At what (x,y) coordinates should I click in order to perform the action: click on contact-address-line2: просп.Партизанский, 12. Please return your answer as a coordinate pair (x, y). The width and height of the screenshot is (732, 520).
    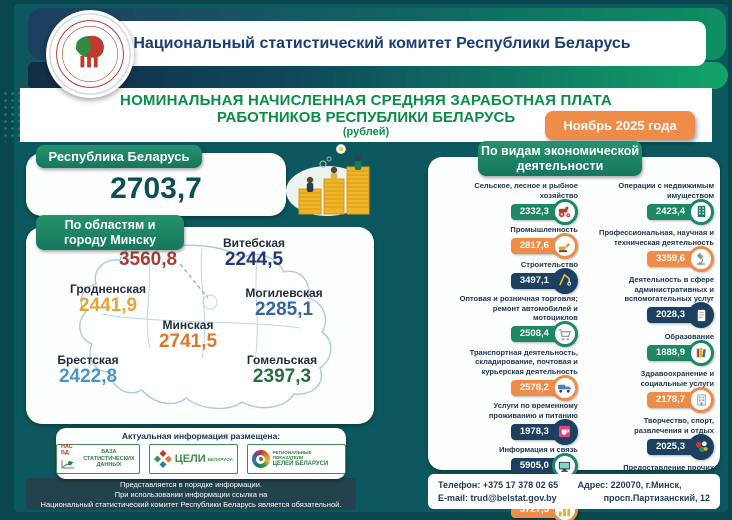
    Looking at the image, I should click on (656, 497).